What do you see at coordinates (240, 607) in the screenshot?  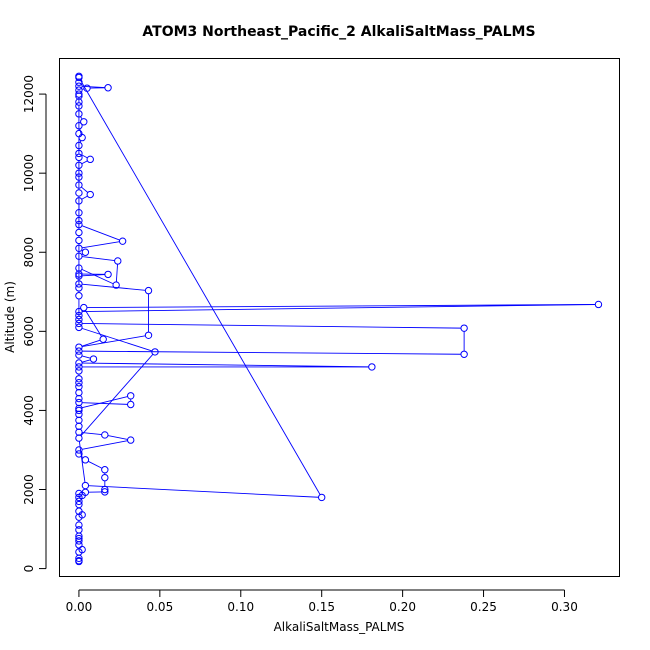 I see `x-tick-label: 0.10` at bounding box center [240, 607].